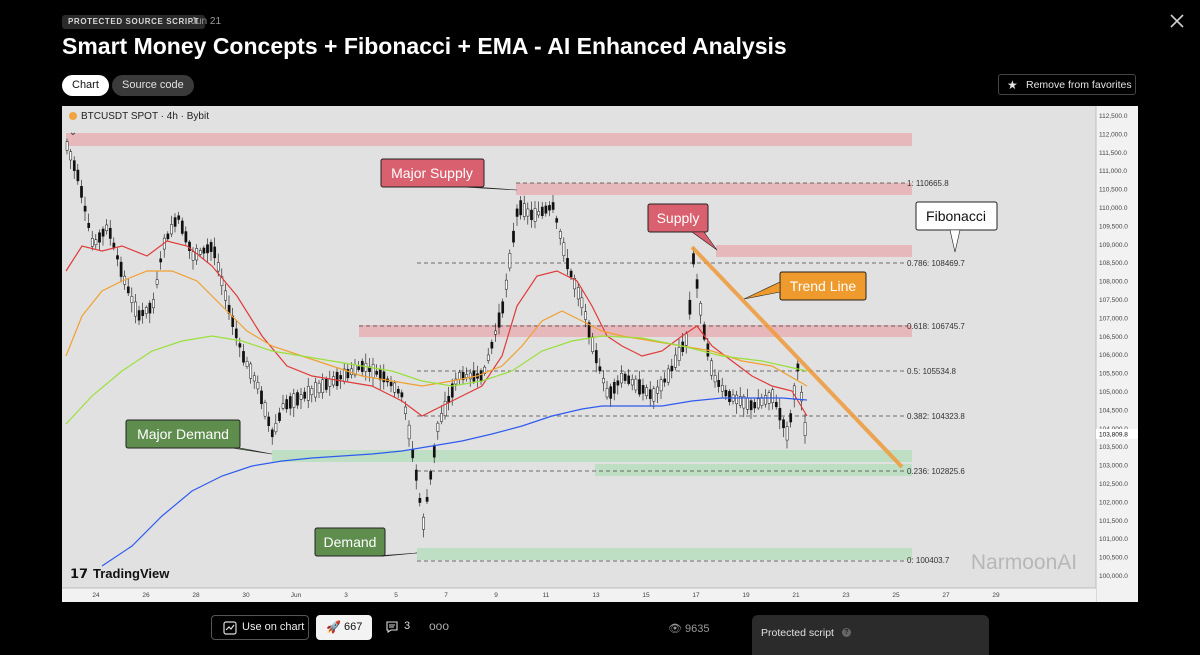 Image resolution: width=1200 pixels, height=655 pixels. I want to click on time-tick-label: 7, so click(446, 595).